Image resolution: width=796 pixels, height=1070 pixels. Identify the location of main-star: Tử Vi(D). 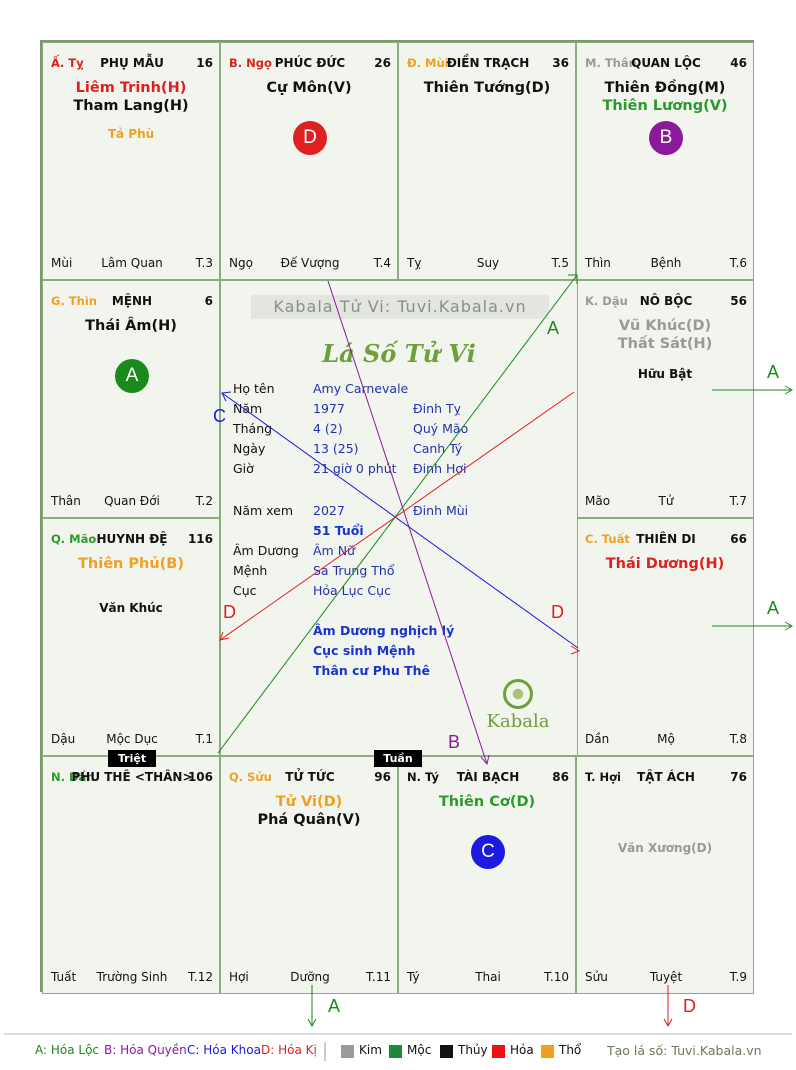
(309, 802).